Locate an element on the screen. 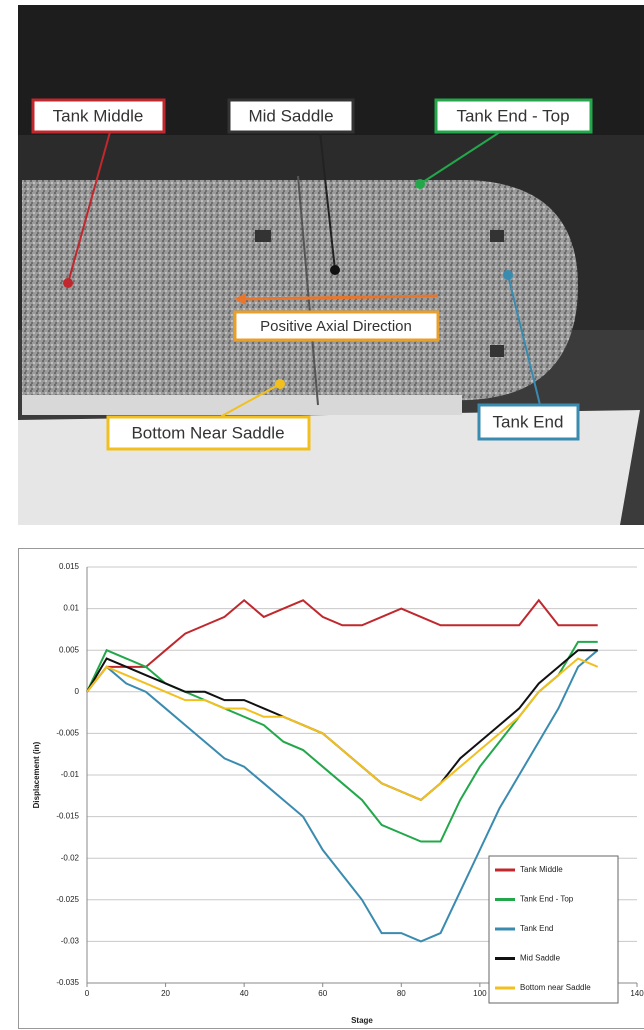 Image resolution: width=644 pixels, height=1030 pixels. photo-label: Mid Saddle is located at coordinates (290, 115).